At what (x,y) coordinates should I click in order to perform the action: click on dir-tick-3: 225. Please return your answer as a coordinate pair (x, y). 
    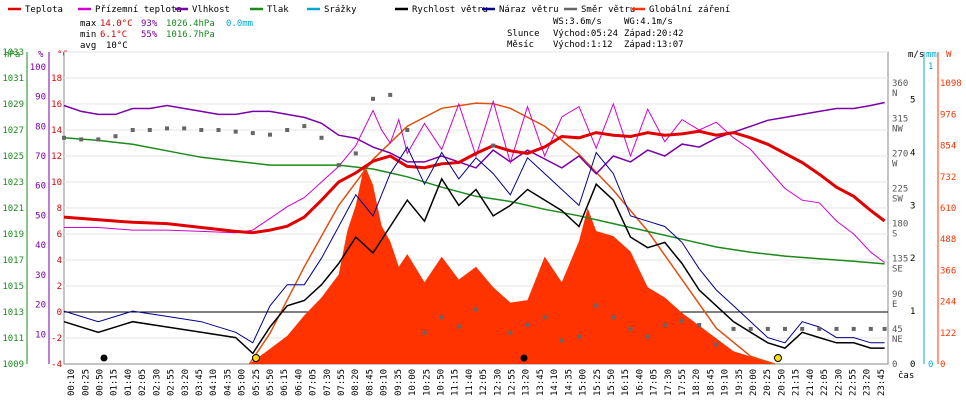
    Looking at the image, I should click on (900, 190).